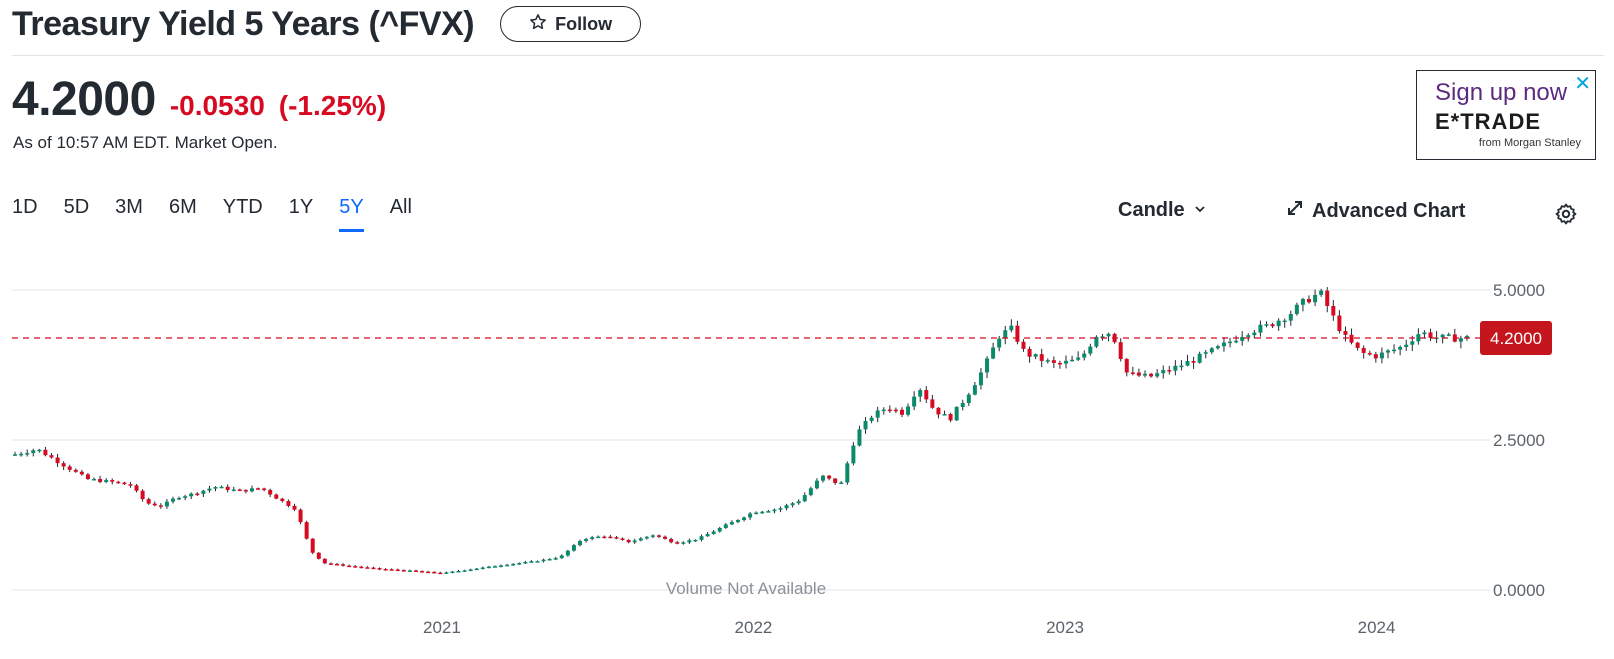  I want to click on follow-button: Follow, so click(571, 24).